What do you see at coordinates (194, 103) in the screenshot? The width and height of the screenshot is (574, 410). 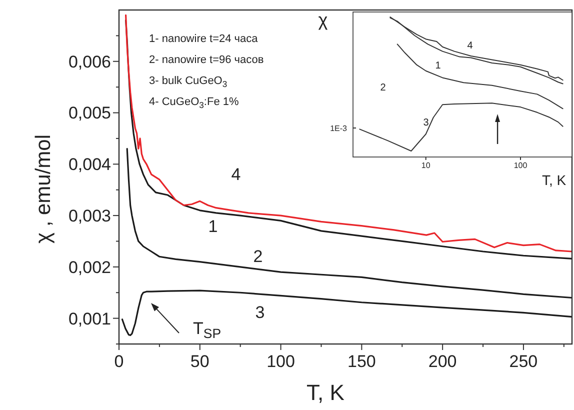 I see `annotation: 4- CuGeO$_{3}$:Fe 1%` at bounding box center [194, 103].